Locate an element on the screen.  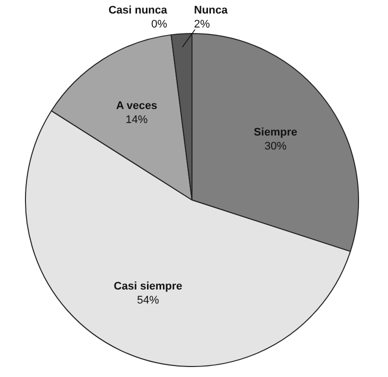
slice-label: A veces is located at coordinates (137, 106).